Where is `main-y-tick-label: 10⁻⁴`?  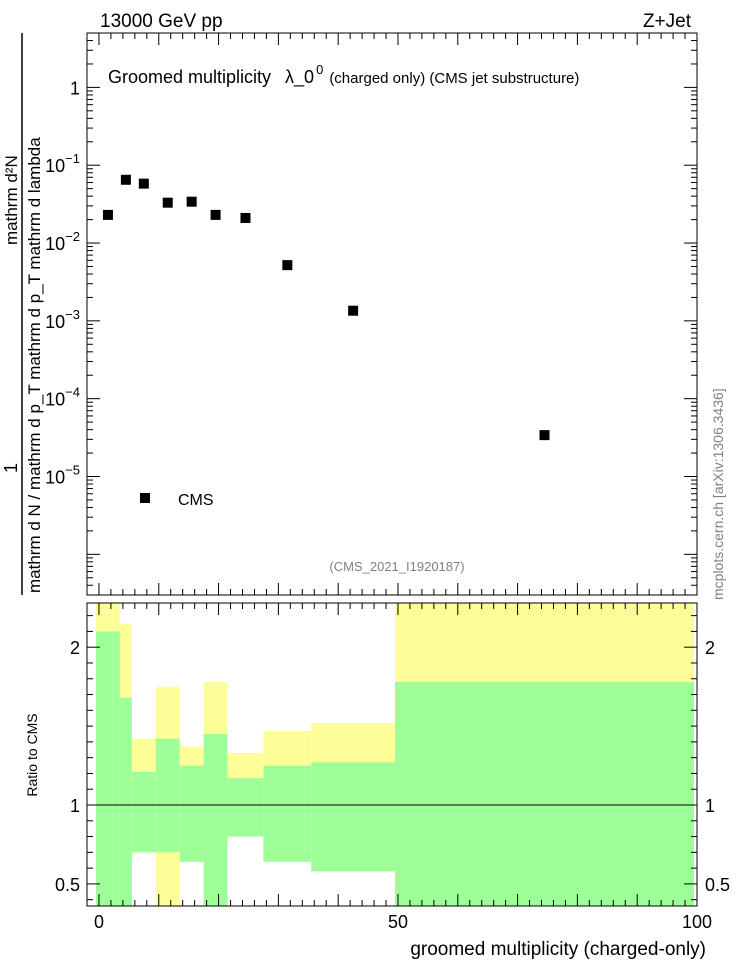 main-y-tick-label: 10⁻⁴ is located at coordinates (62, 397).